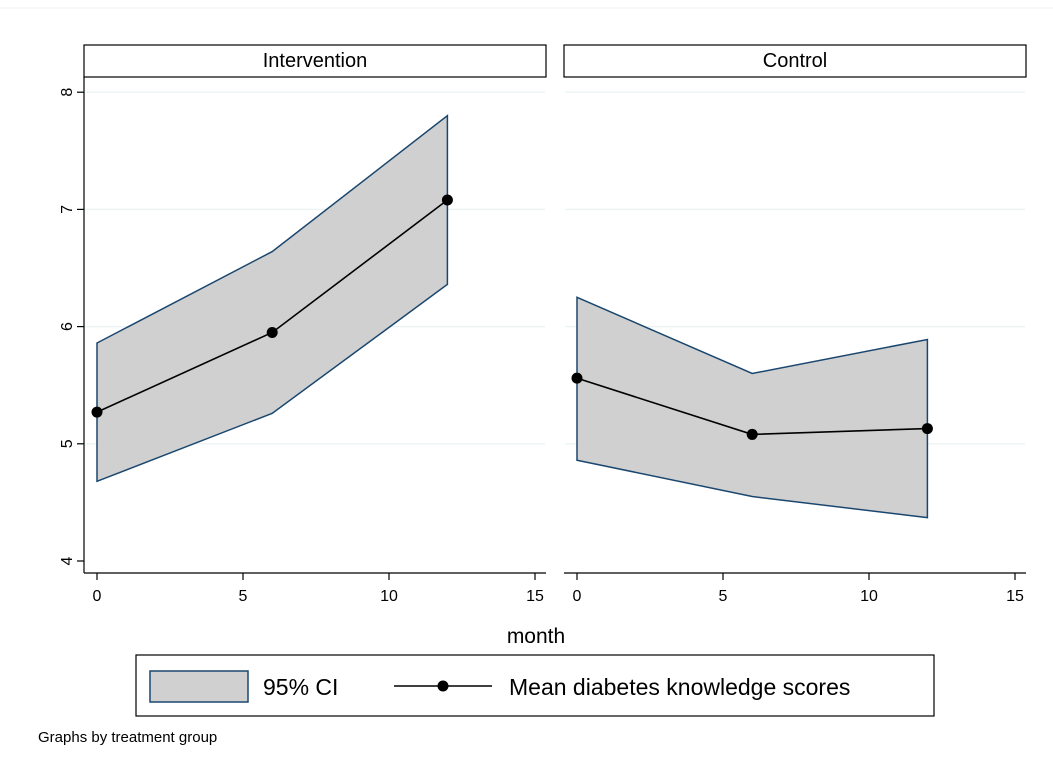 This screenshot has height=771, width=1053. I want to click on ci-band, so click(752, 407).